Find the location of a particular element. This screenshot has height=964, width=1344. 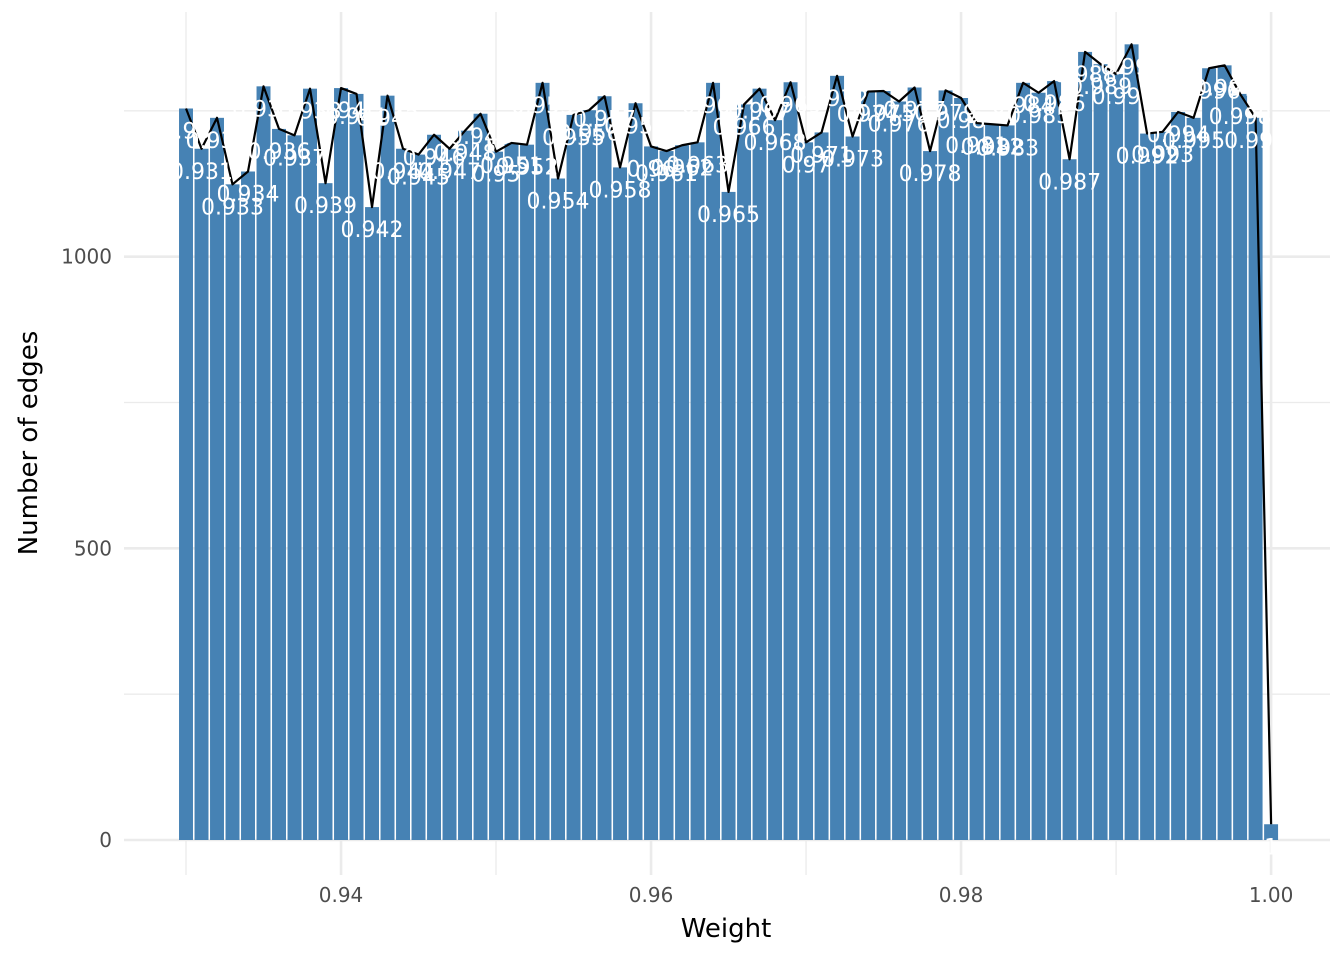

bar-label: 0.993 is located at coordinates (1162, 155).